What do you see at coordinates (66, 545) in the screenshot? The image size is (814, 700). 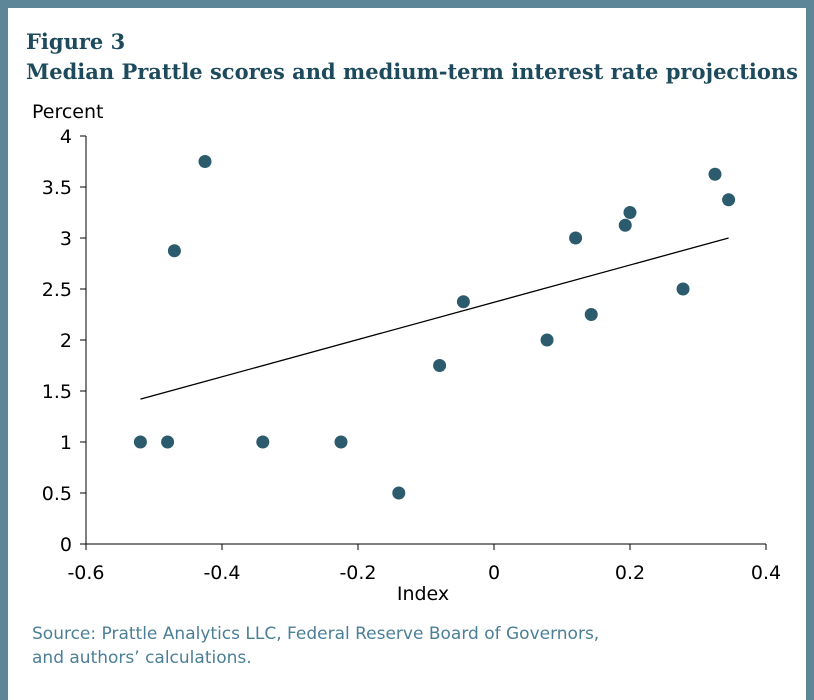 I see `y-tick-label: 0` at bounding box center [66, 545].